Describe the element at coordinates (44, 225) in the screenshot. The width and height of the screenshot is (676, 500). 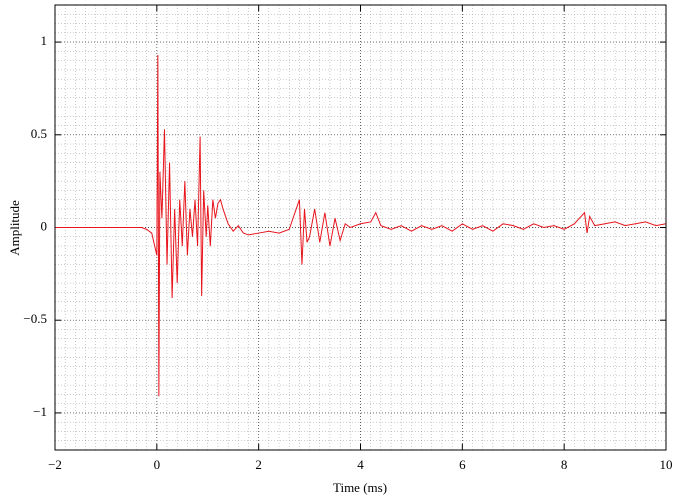
I see `y-tick-label: 0` at that location.